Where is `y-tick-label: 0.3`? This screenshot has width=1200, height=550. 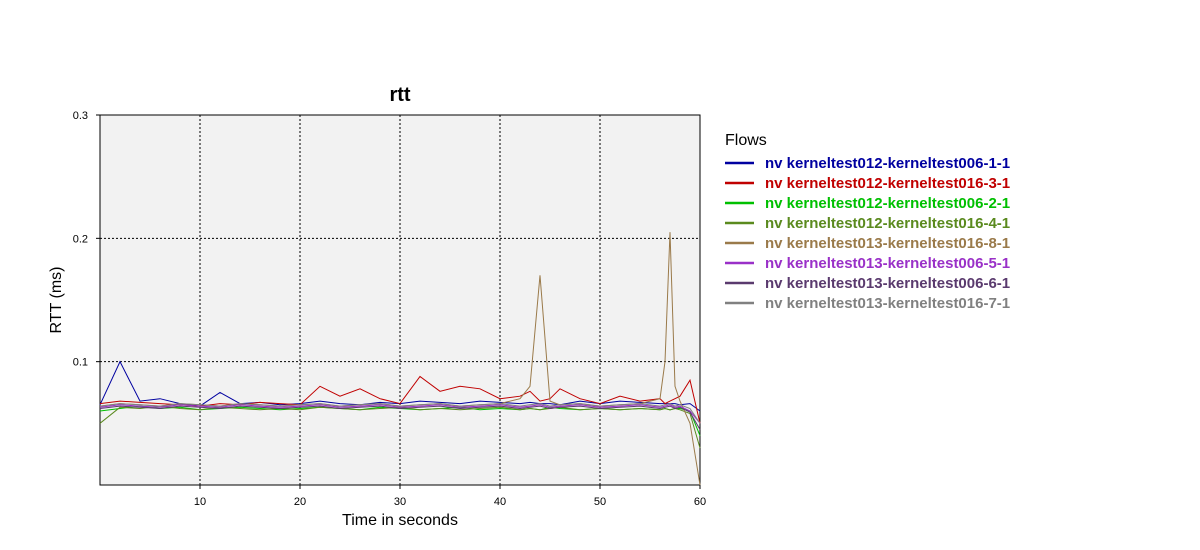
y-tick-label: 0.3 is located at coordinates (80, 116).